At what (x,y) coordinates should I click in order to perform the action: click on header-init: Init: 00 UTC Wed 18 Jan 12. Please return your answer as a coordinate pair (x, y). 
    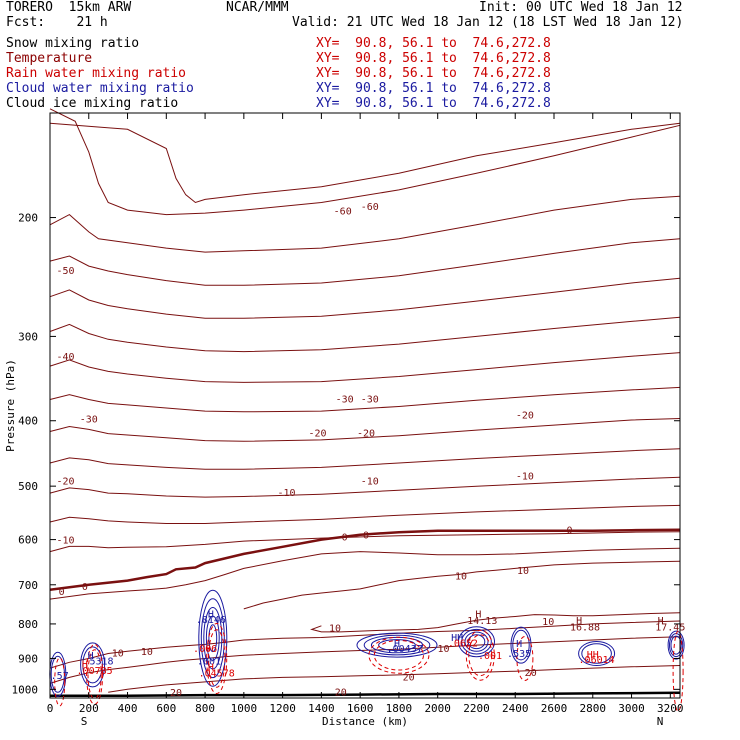
    Looking at the image, I should click on (581, 7).